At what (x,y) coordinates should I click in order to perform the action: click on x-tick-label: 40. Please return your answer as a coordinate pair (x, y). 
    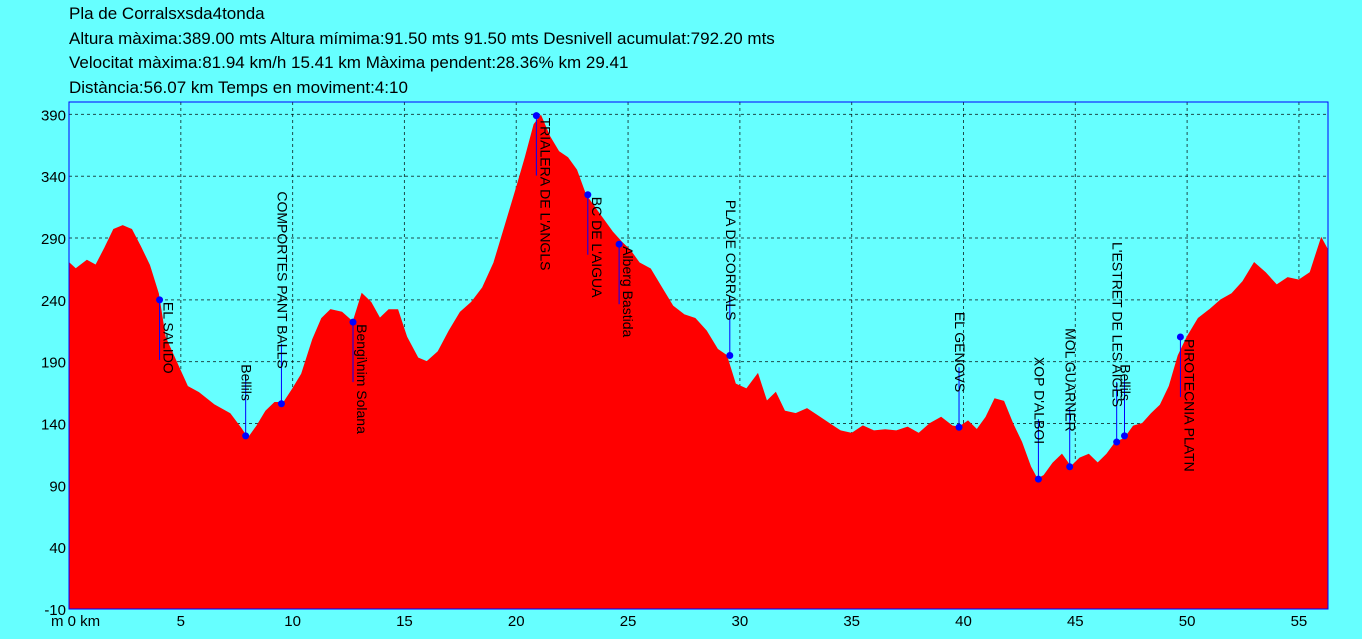
    Looking at the image, I should click on (963, 621).